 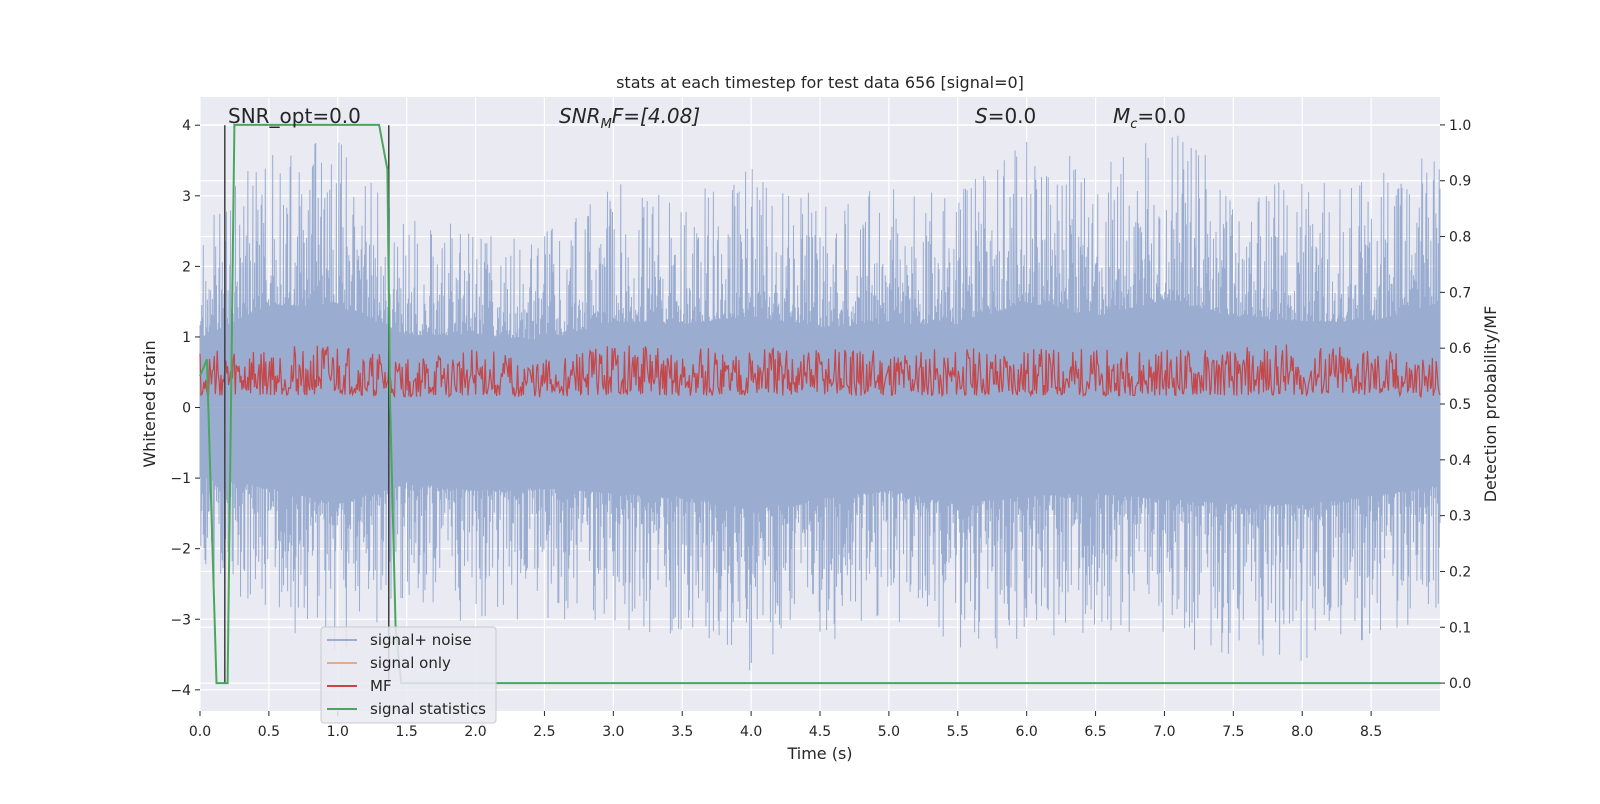 I want to click on y-tick-label-left: 4, so click(x=186, y=126).